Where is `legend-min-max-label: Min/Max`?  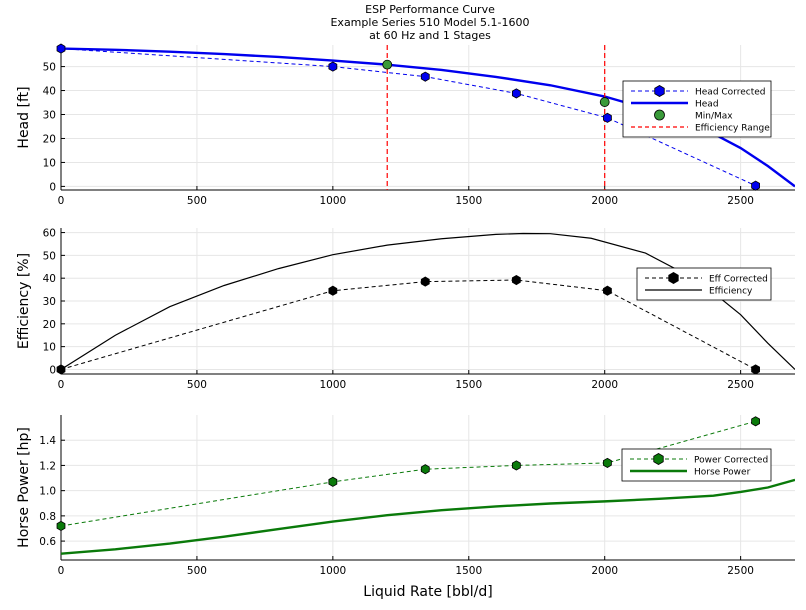
legend-min-max-label: Min/Max is located at coordinates (714, 117).